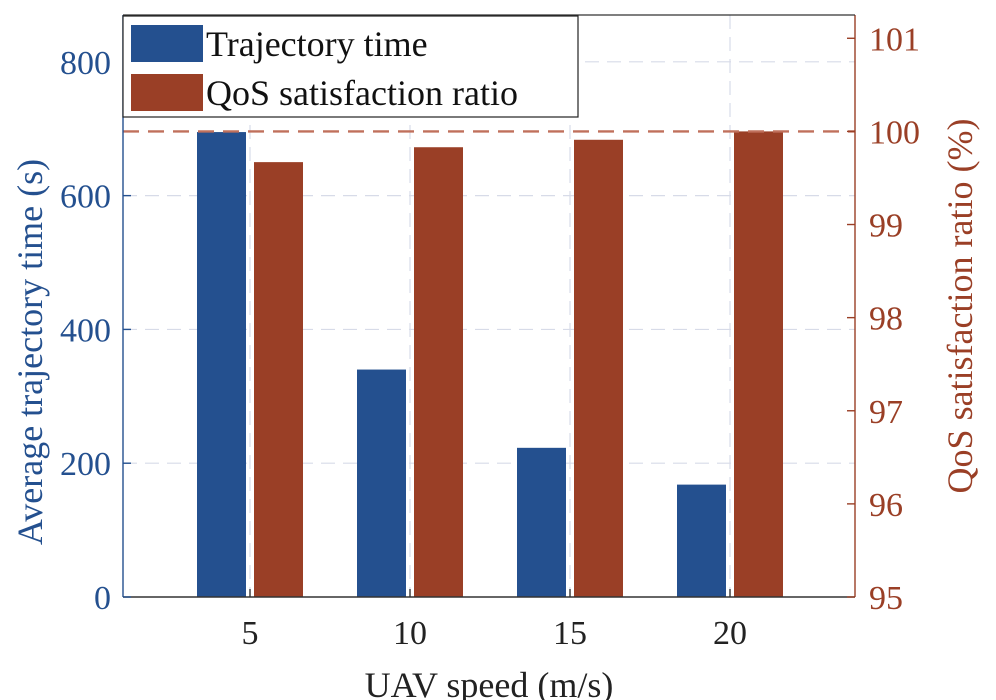 This screenshot has height=700, width=996. I want to click on legend: Trajectory time QoS satisfaction ratio, so click(350, 66).